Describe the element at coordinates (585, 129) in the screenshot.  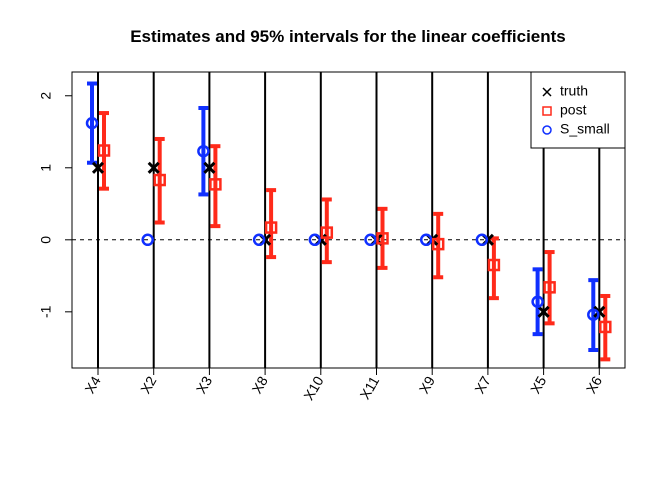
I see `legend-label: S_small` at that location.